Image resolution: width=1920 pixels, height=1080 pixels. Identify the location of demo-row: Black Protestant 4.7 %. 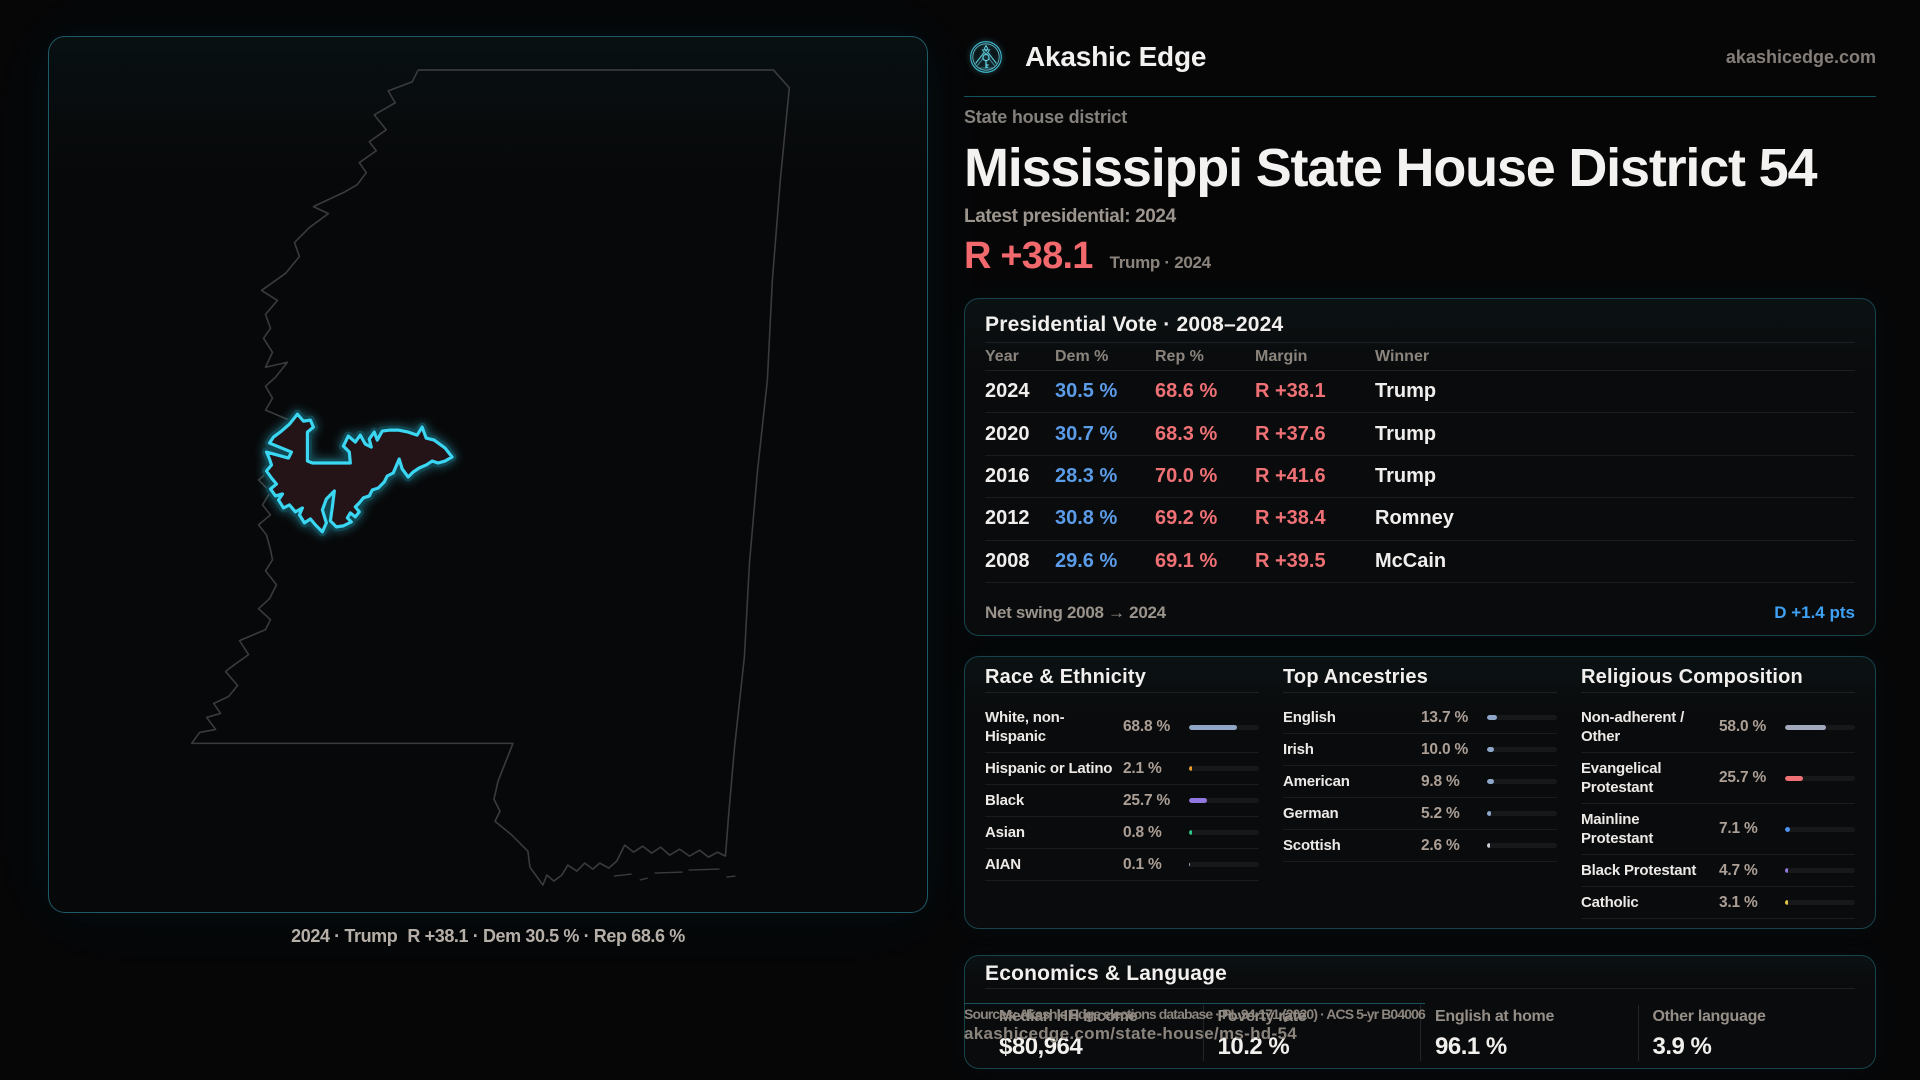
(1718, 871).